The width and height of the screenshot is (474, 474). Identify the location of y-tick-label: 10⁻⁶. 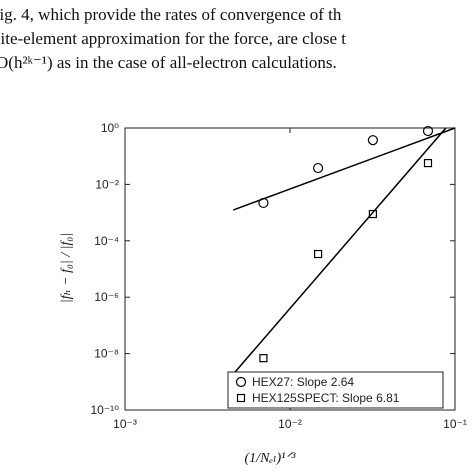
(106, 297).